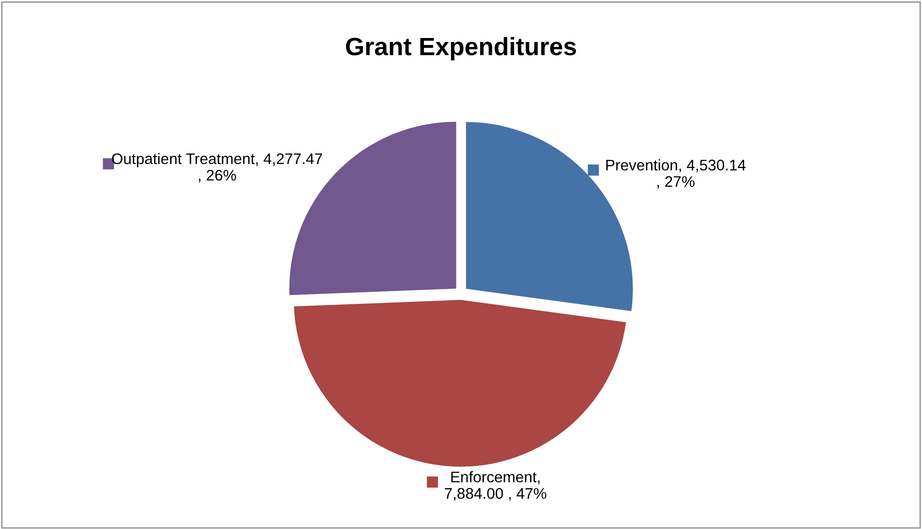 The image size is (922, 529). I want to click on chart-title: Grant Expenditures, so click(461, 48).